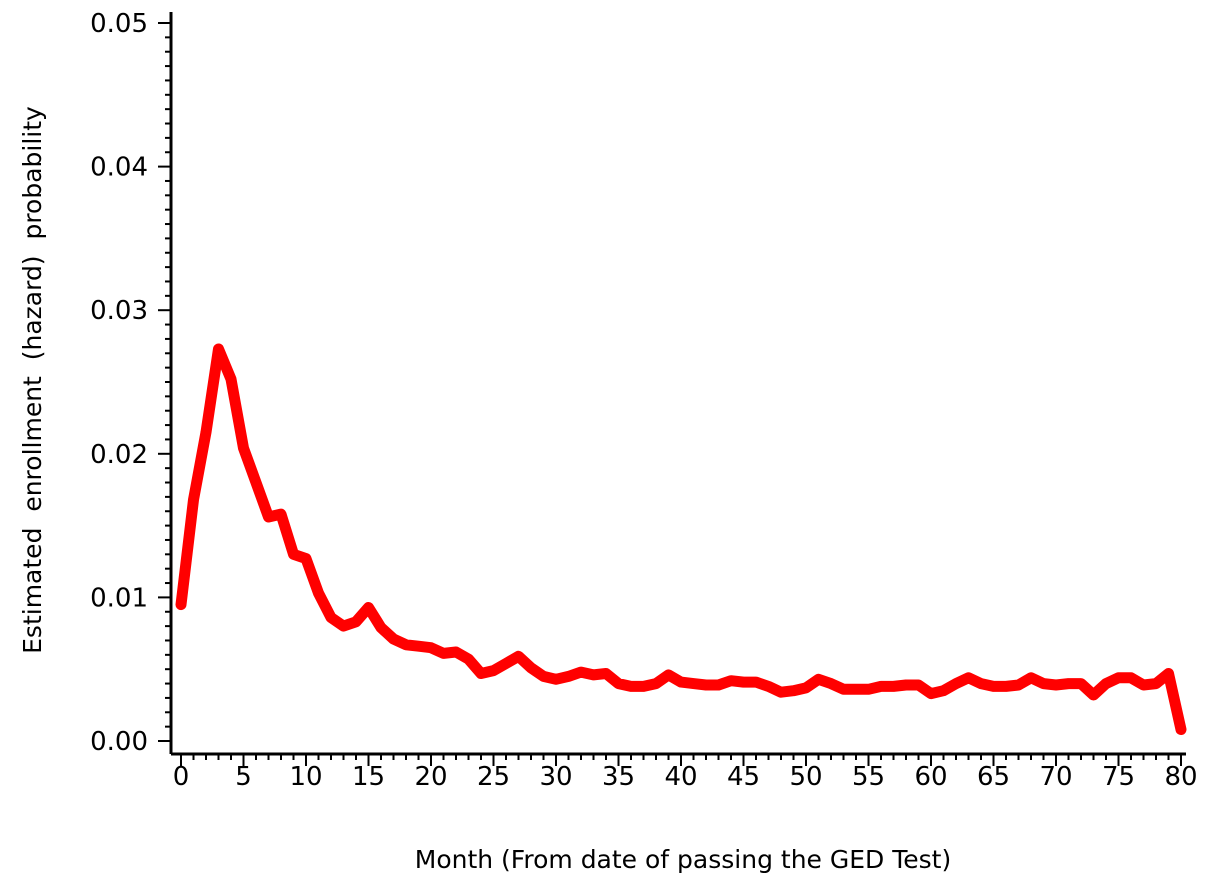 The height and width of the screenshot is (883, 1205). Describe the element at coordinates (868, 777) in the screenshot. I see `x-tick-label: 55` at that location.